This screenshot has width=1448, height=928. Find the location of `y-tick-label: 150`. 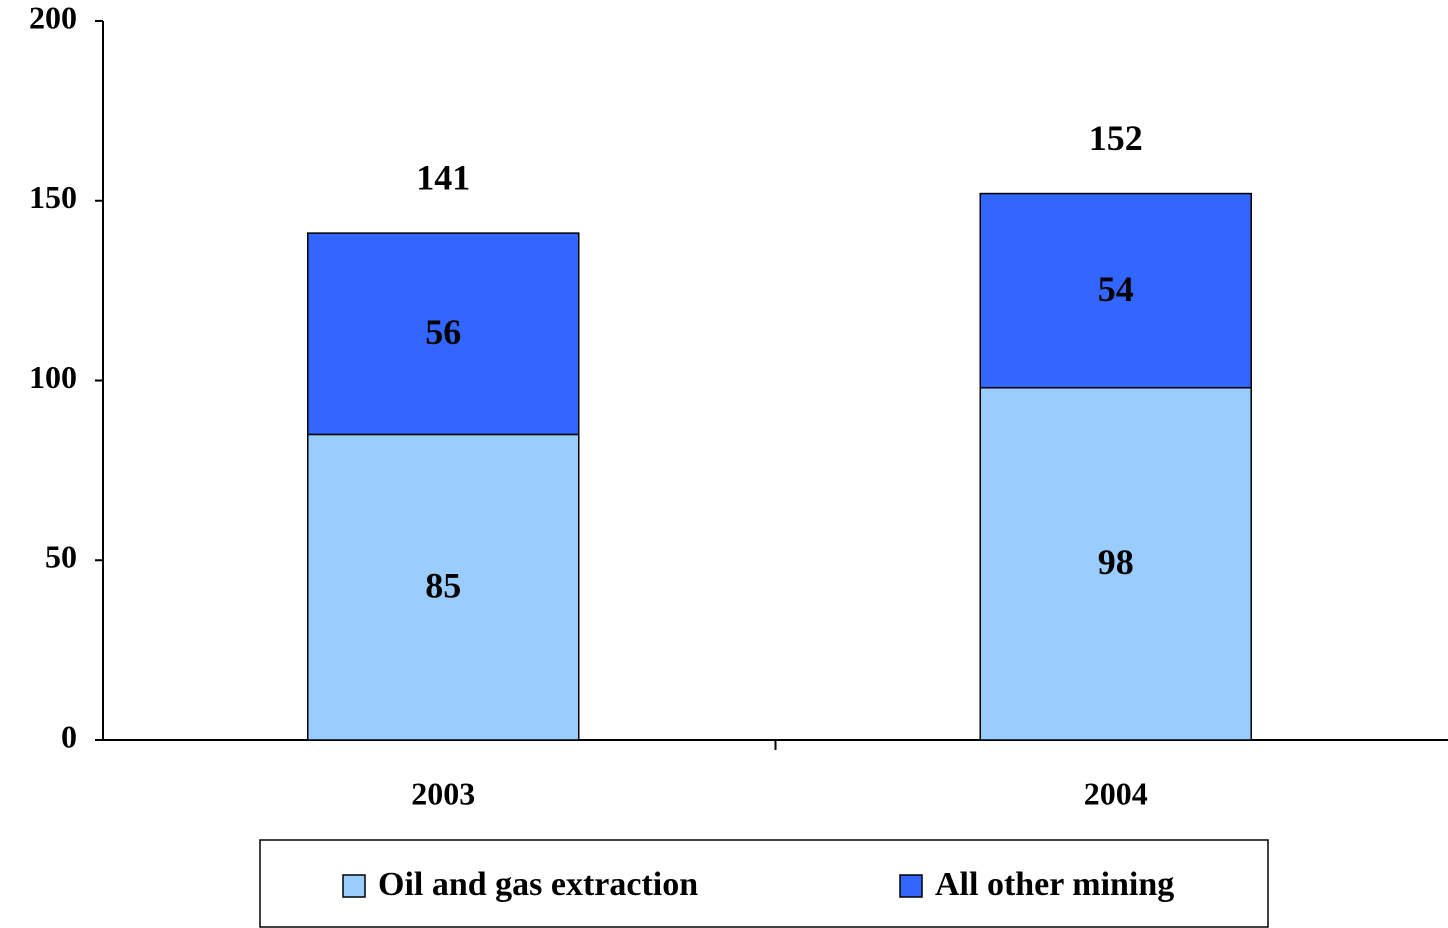

y-tick-label: 150 is located at coordinates (53, 197).